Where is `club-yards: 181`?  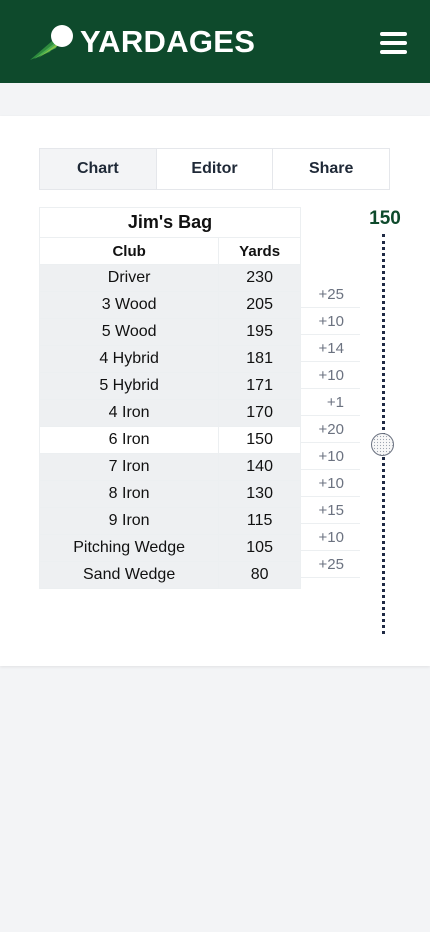 club-yards: 181 is located at coordinates (259, 359).